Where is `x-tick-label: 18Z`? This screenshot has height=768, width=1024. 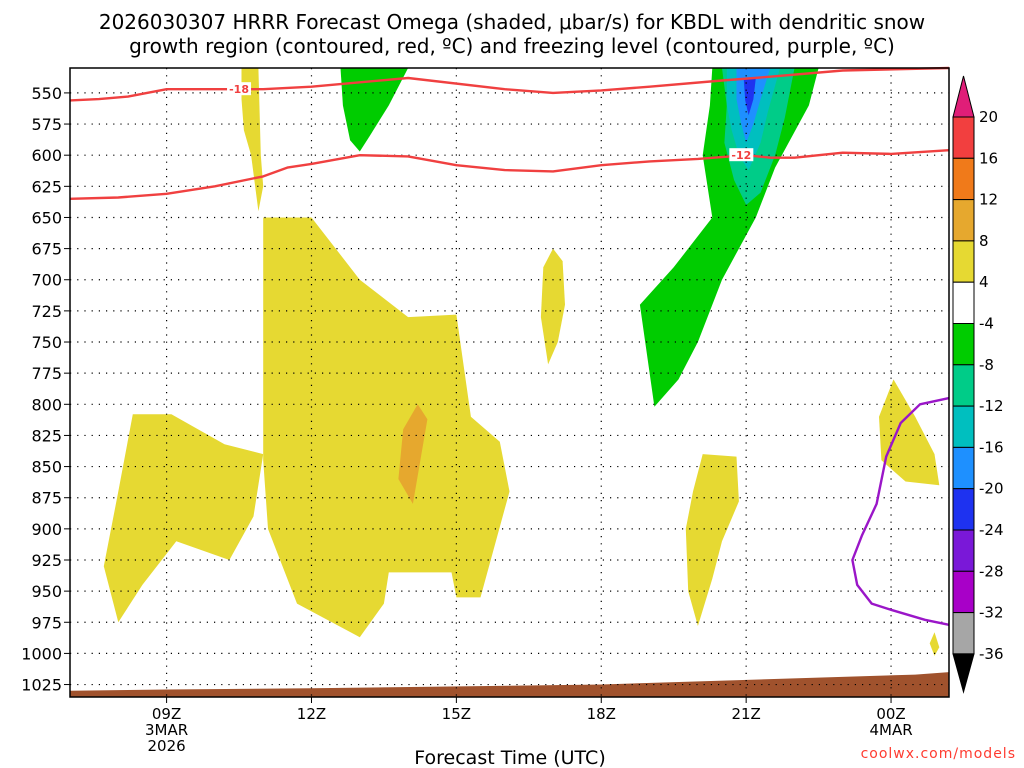 x-tick-label: 18Z is located at coordinates (601, 714).